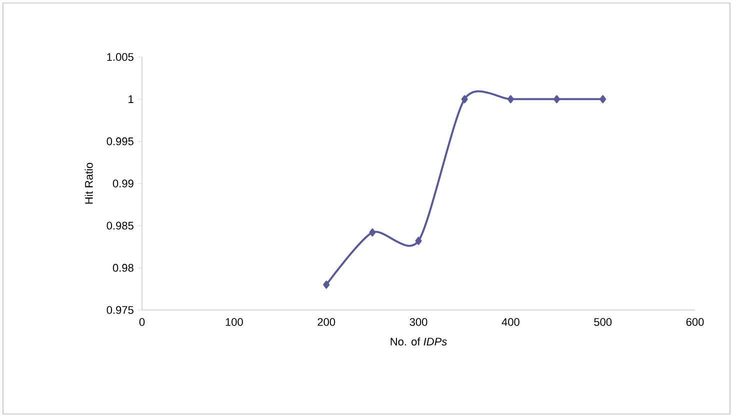 This screenshot has height=417, width=733. Describe the element at coordinates (123, 184) in the screenshot. I see `y-tick-label: 0.99` at that location.